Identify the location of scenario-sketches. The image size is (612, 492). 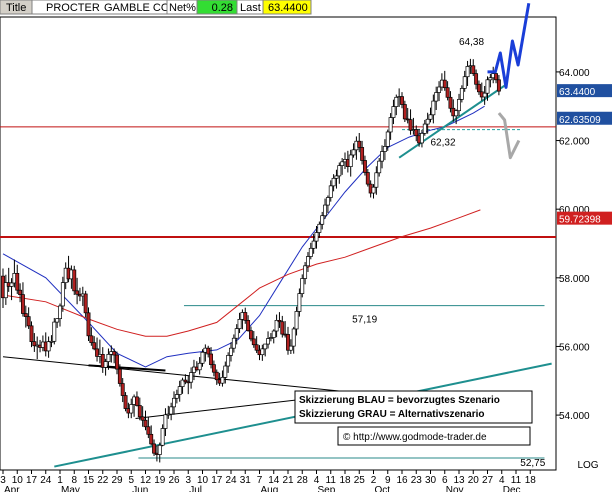
(509, 81).